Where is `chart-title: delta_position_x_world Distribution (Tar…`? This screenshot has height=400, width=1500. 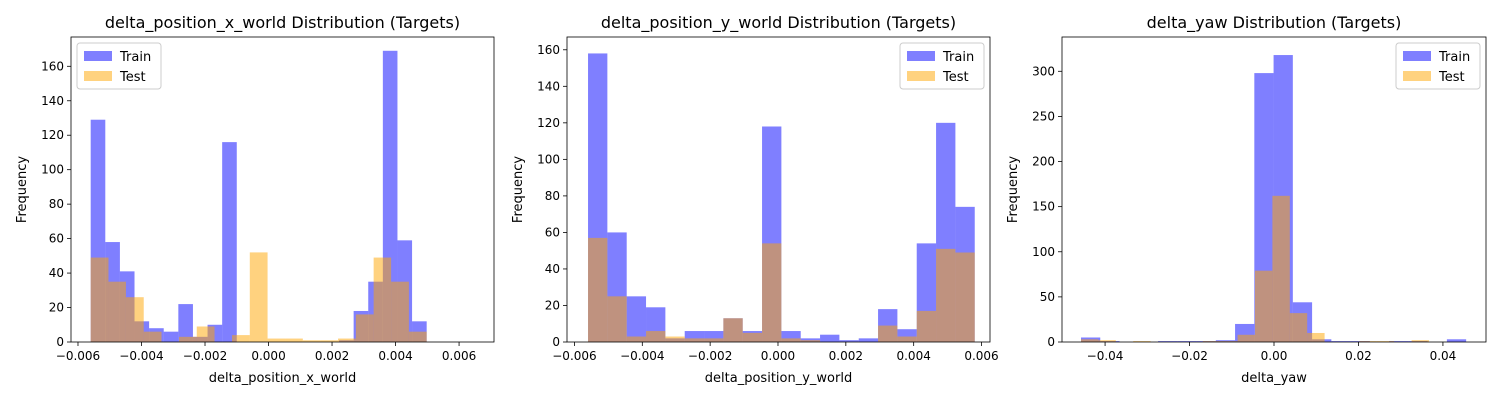 chart-title: delta_position_x_world Distribution (Tar… is located at coordinates (282, 23).